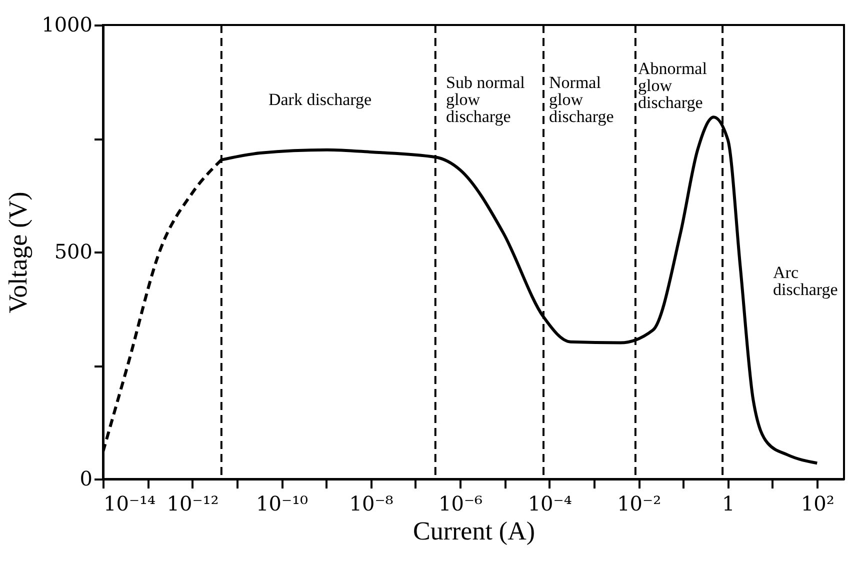 This screenshot has width=853, height=563. Describe the element at coordinates (728, 504) in the screenshot. I see `x-tick-label: 1` at that location.